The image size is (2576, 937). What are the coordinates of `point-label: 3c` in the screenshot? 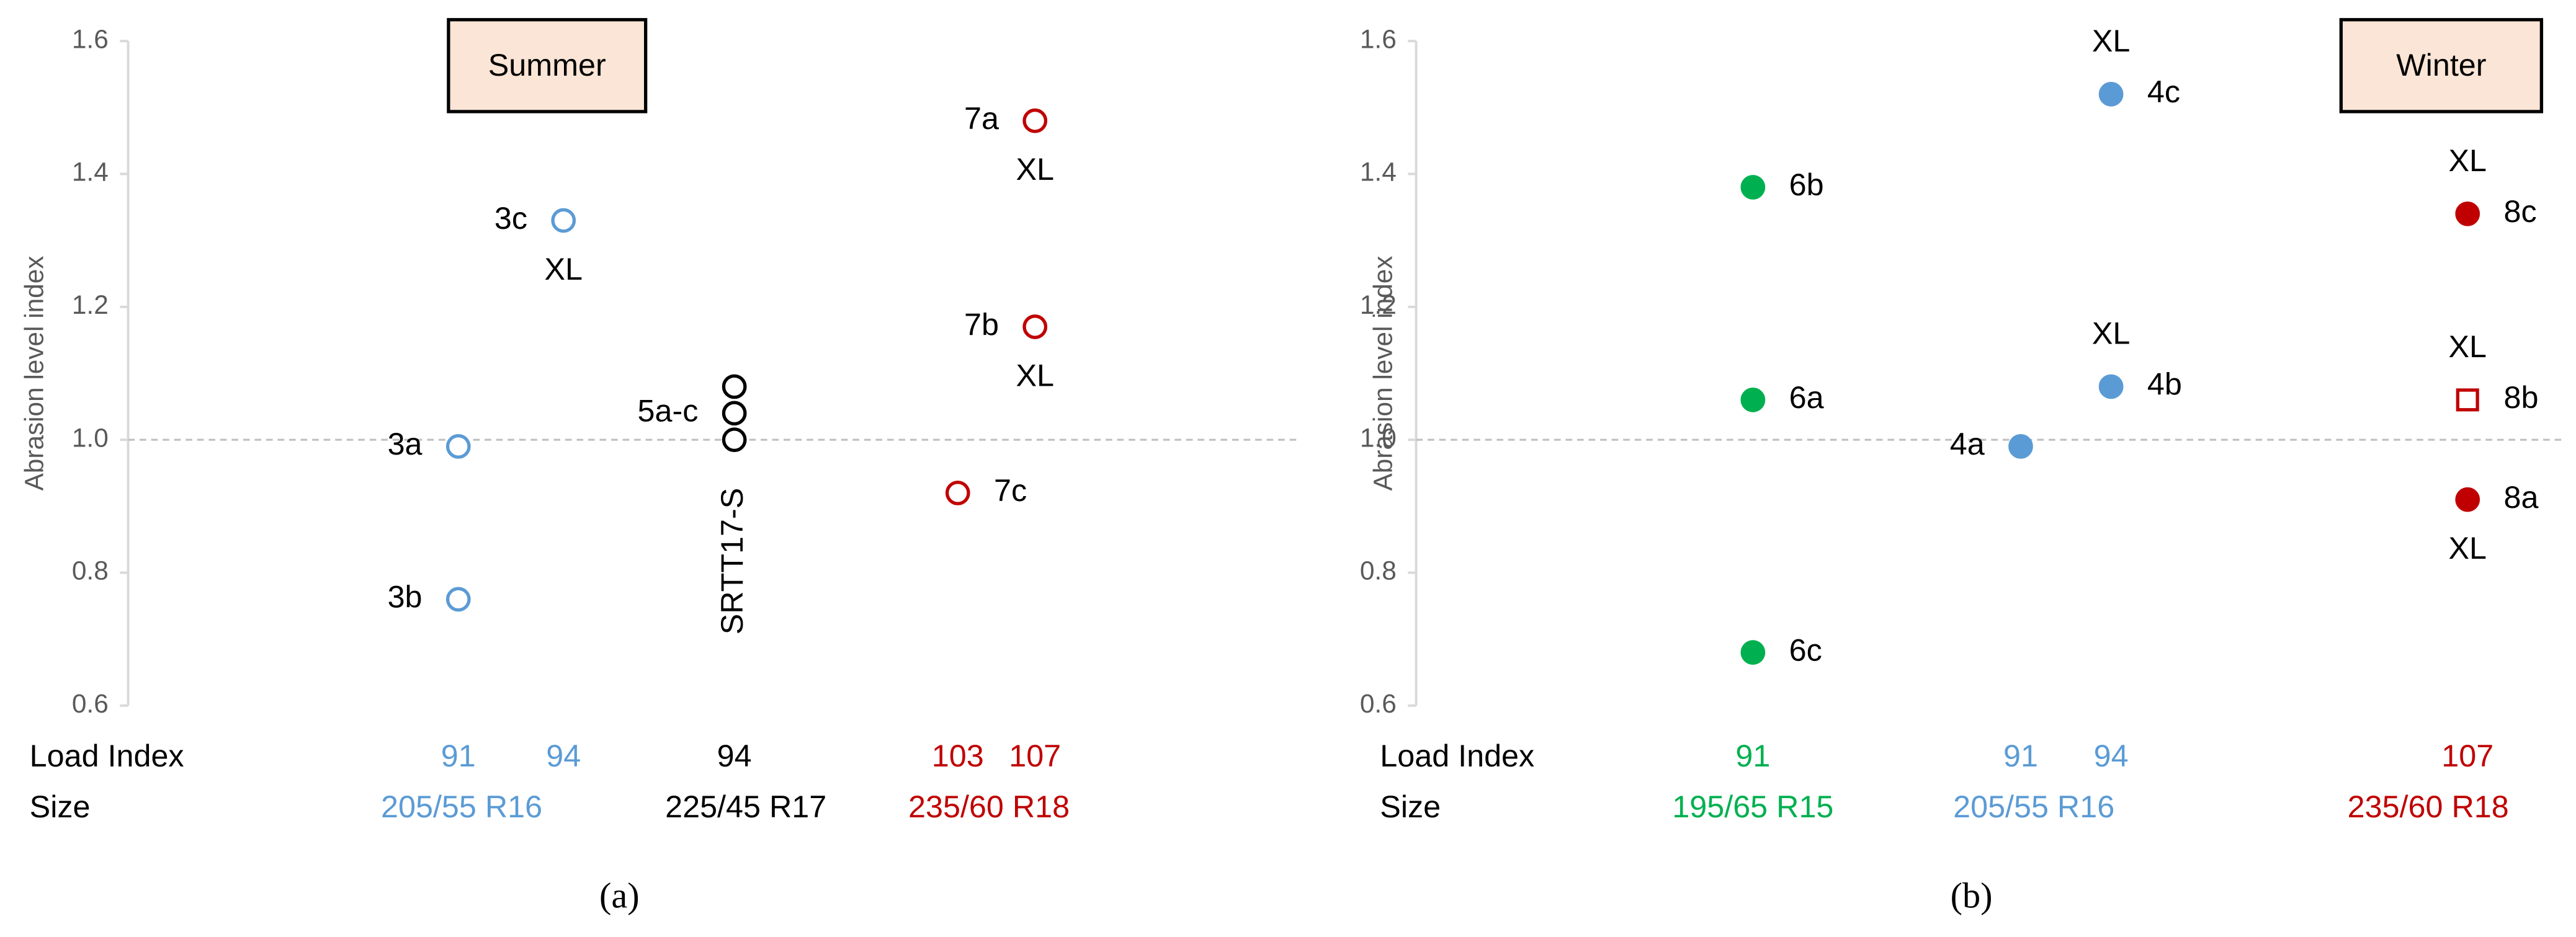 It's located at (510, 218).